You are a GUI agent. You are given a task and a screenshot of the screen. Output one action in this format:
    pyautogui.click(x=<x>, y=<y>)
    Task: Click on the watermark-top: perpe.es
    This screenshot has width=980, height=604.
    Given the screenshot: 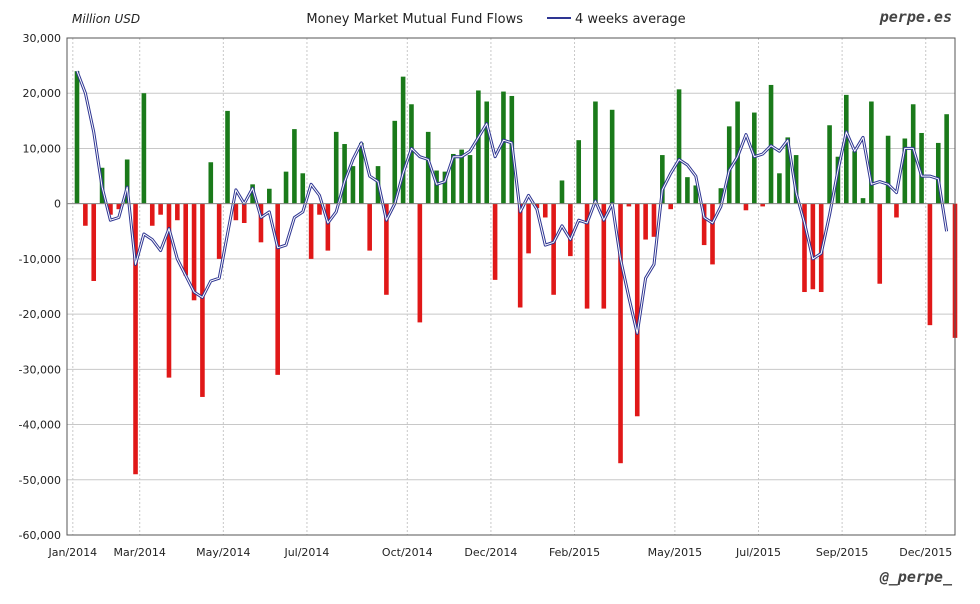 What is the action you would take?
    pyautogui.click(x=915, y=17)
    